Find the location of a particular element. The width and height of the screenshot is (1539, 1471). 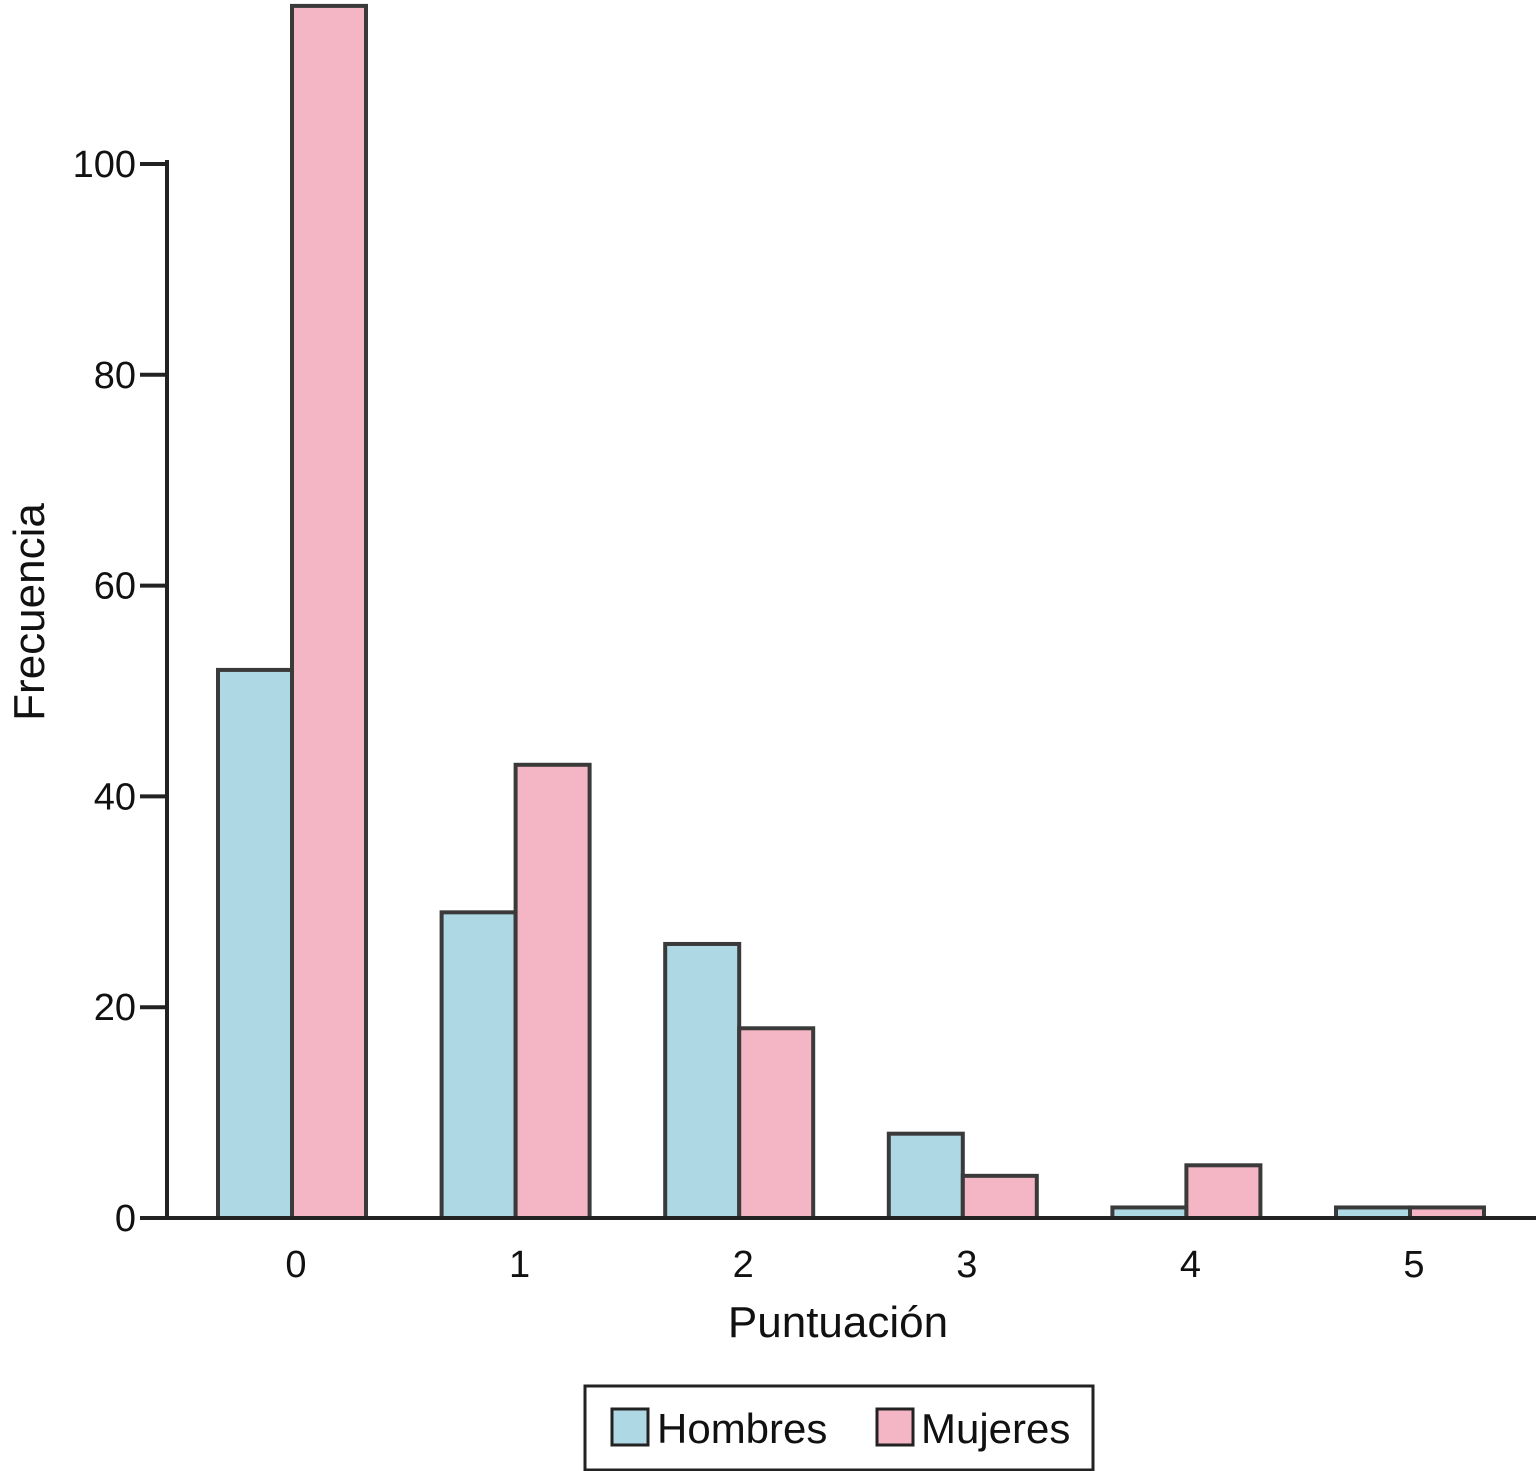

y-tick-label-40: 40 is located at coordinates (115, 797).